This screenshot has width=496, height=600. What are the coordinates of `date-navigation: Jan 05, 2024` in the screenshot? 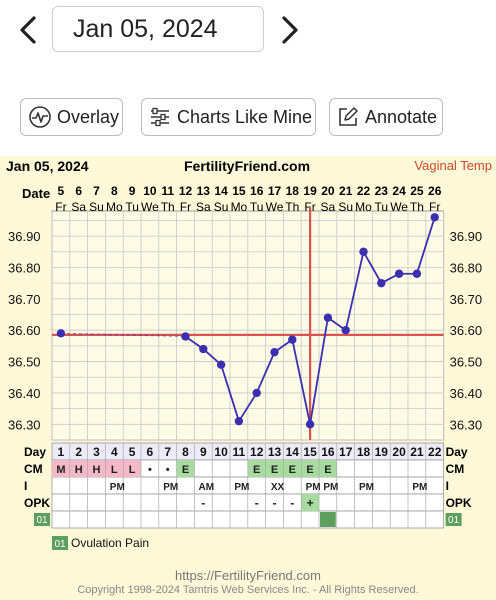 It's located at (248, 30).